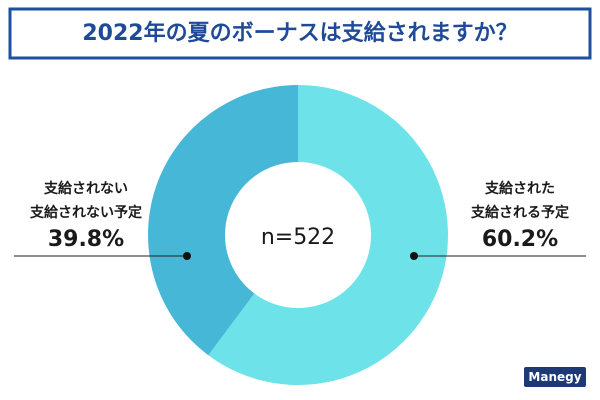 Image resolution: width=600 pixels, height=400 pixels. I want to click on slice-label: 支給される予定, so click(519, 212).